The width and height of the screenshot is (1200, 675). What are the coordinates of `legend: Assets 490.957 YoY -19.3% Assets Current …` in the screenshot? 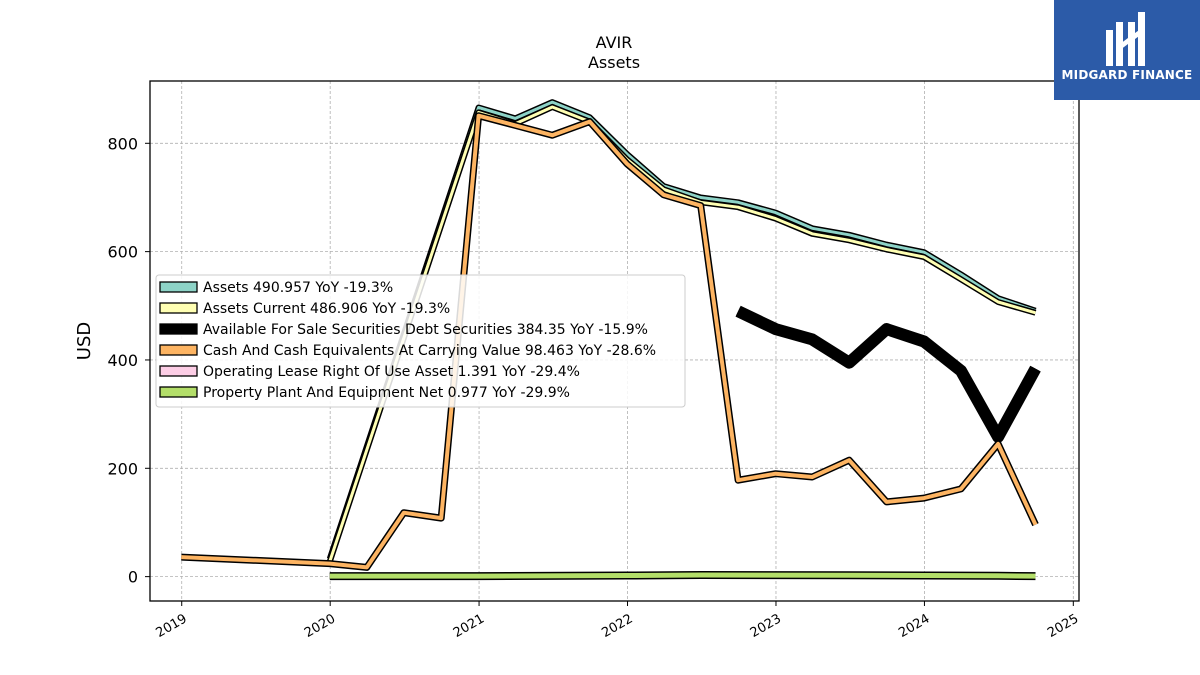 It's located at (420, 341).